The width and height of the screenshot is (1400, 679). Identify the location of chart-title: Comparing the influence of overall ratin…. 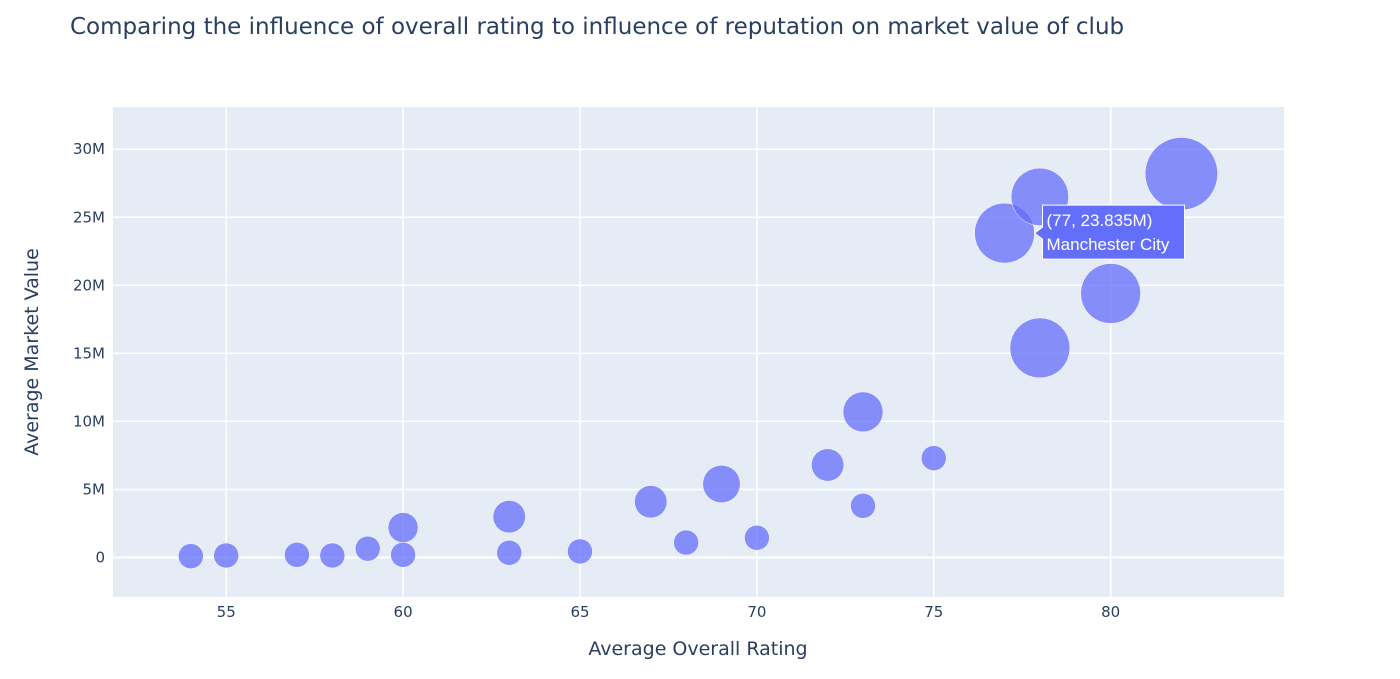
(597, 27).